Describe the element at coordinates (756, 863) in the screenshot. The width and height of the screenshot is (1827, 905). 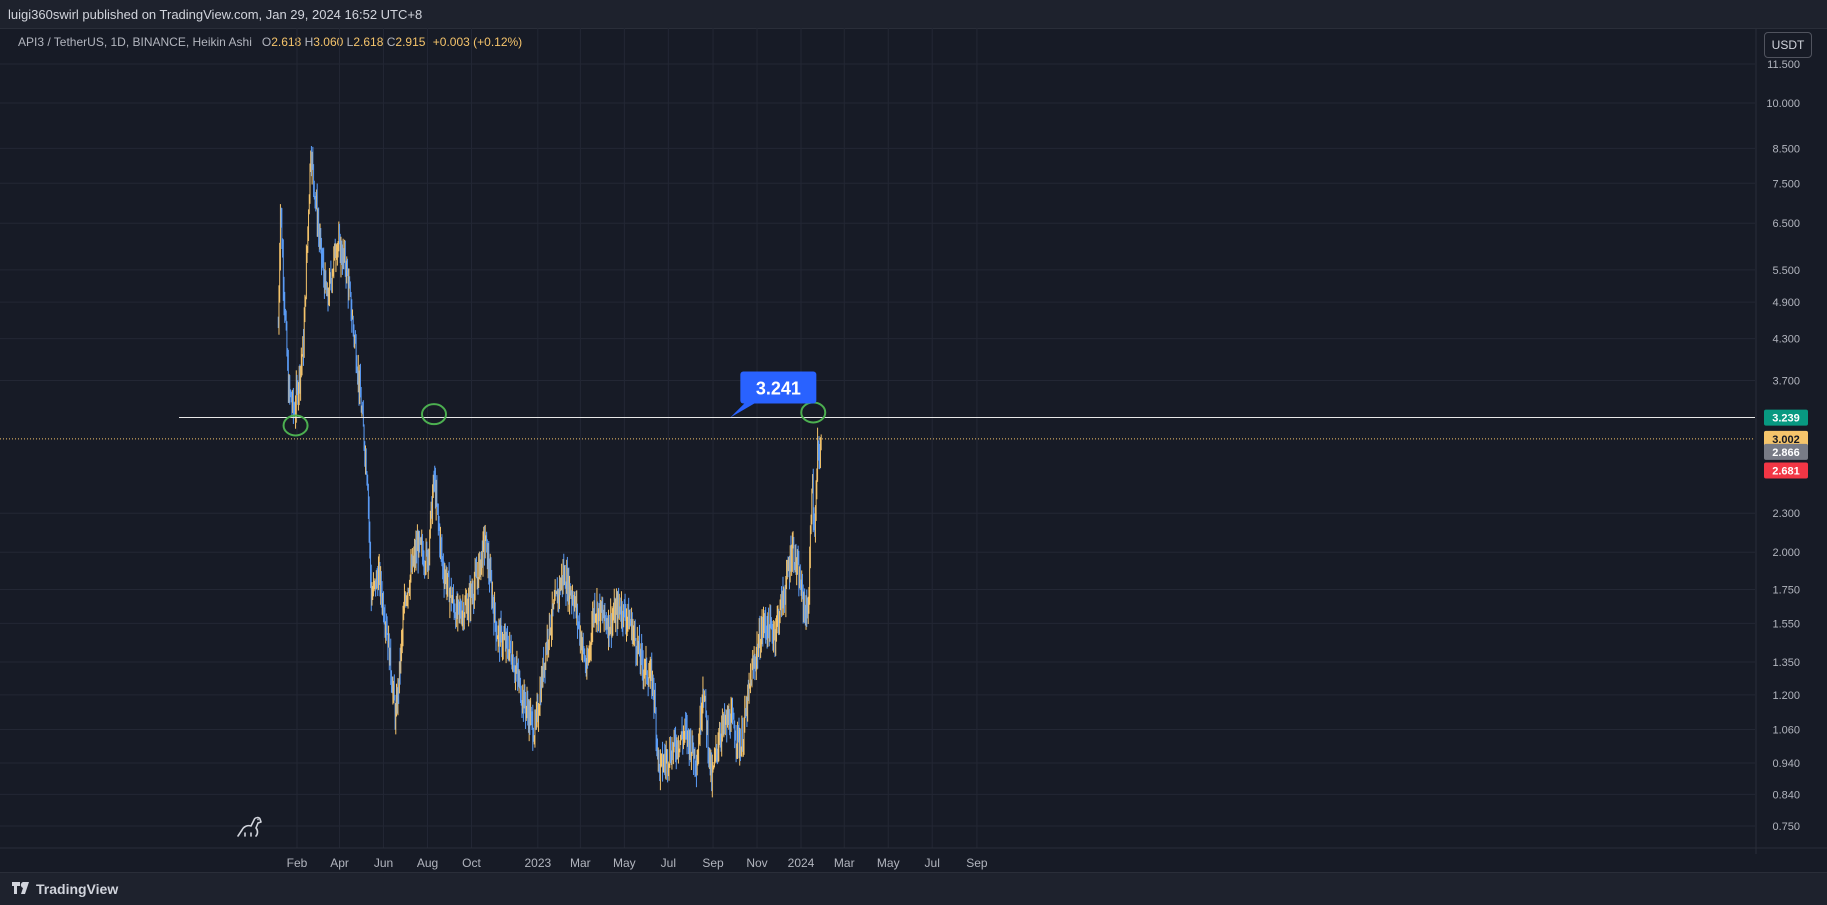
I see `time-axis-tick: Nov` at that location.